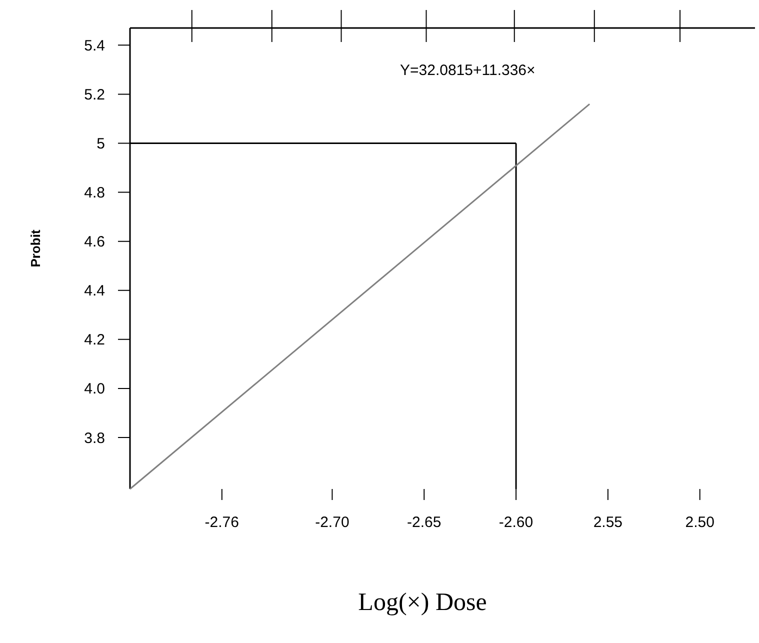 The height and width of the screenshot is (643, 759). Describe the element at coordinates (332, 522) in the screenshot. I see `x-tick-label: -2.70` at that location.